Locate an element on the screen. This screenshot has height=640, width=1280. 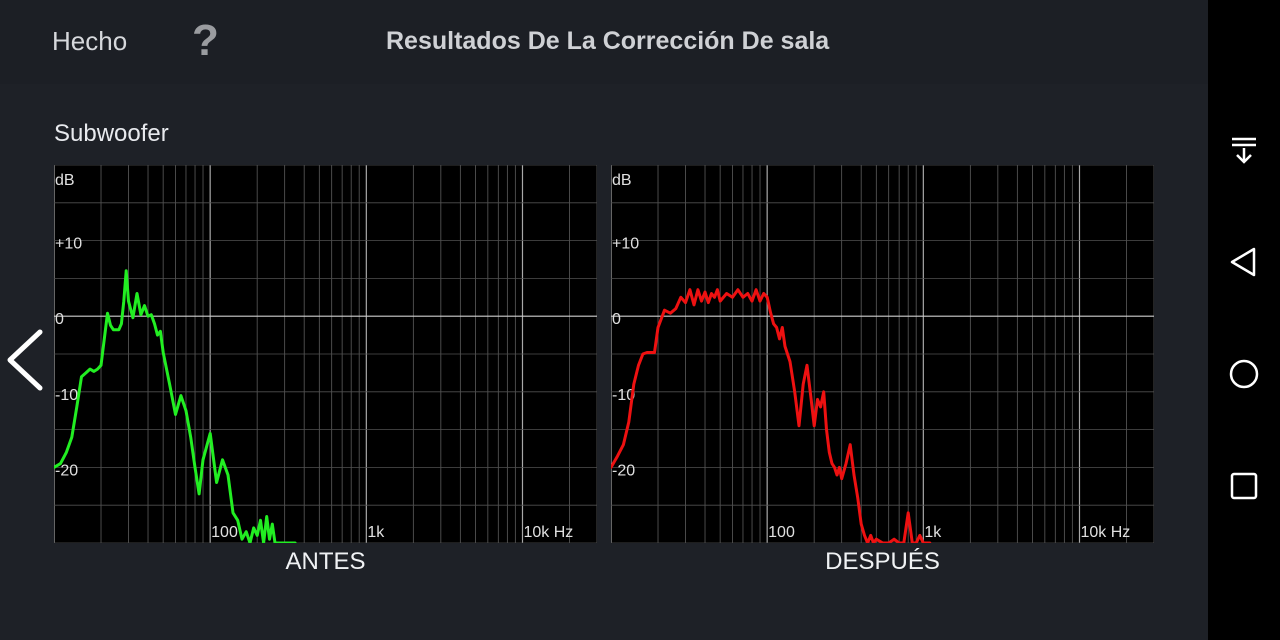
triangle-back-icon is located at coordinates (1244, 262).